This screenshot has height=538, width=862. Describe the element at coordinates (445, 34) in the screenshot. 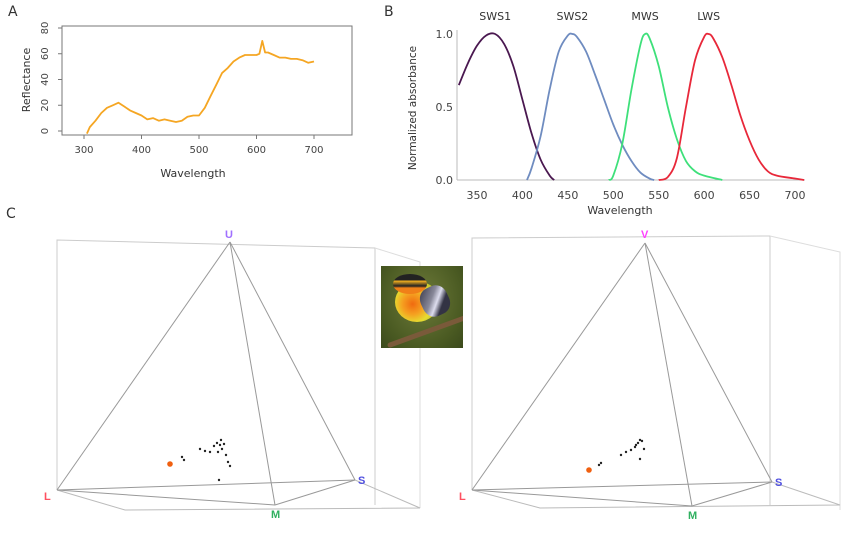

I see `y-tick-label: 1.0` at that location.